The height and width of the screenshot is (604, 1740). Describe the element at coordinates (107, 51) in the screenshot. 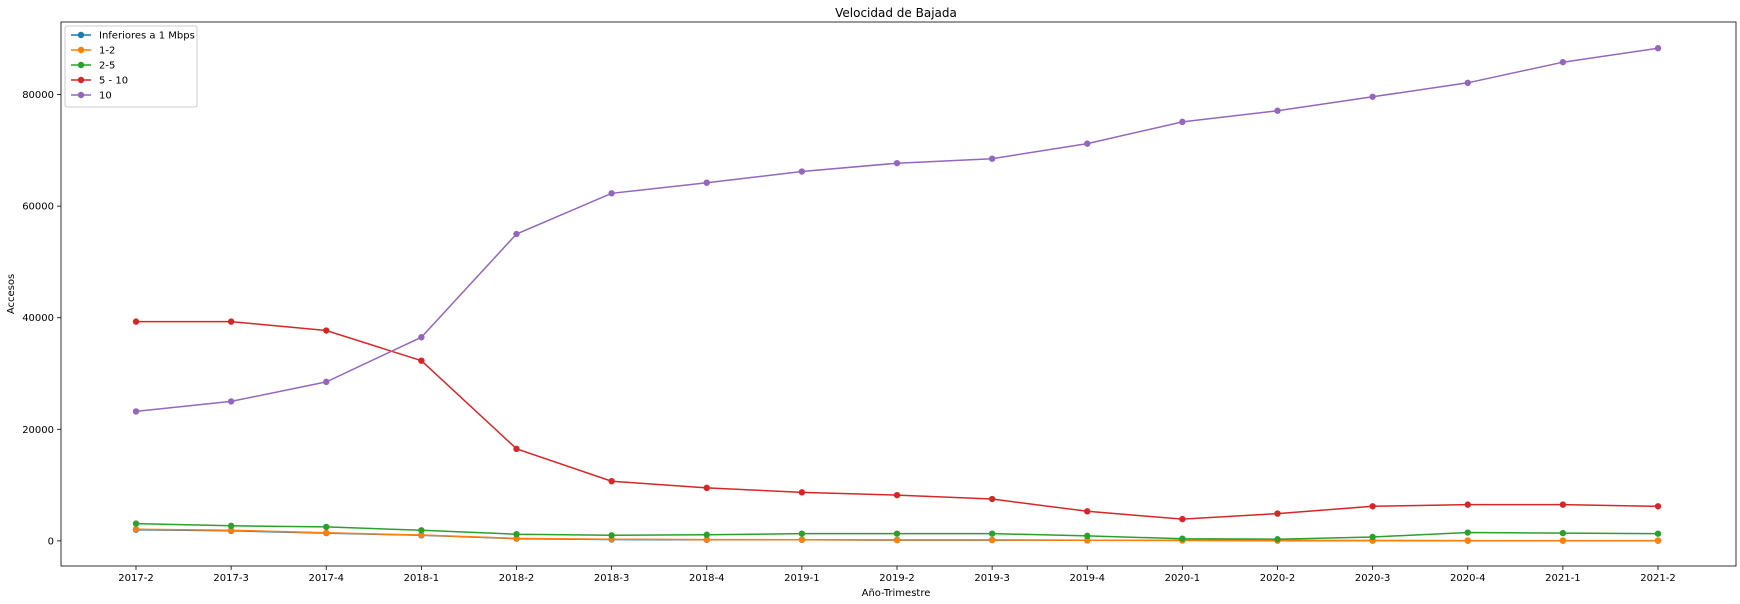

I see `legend-label: 1-2` at that location.